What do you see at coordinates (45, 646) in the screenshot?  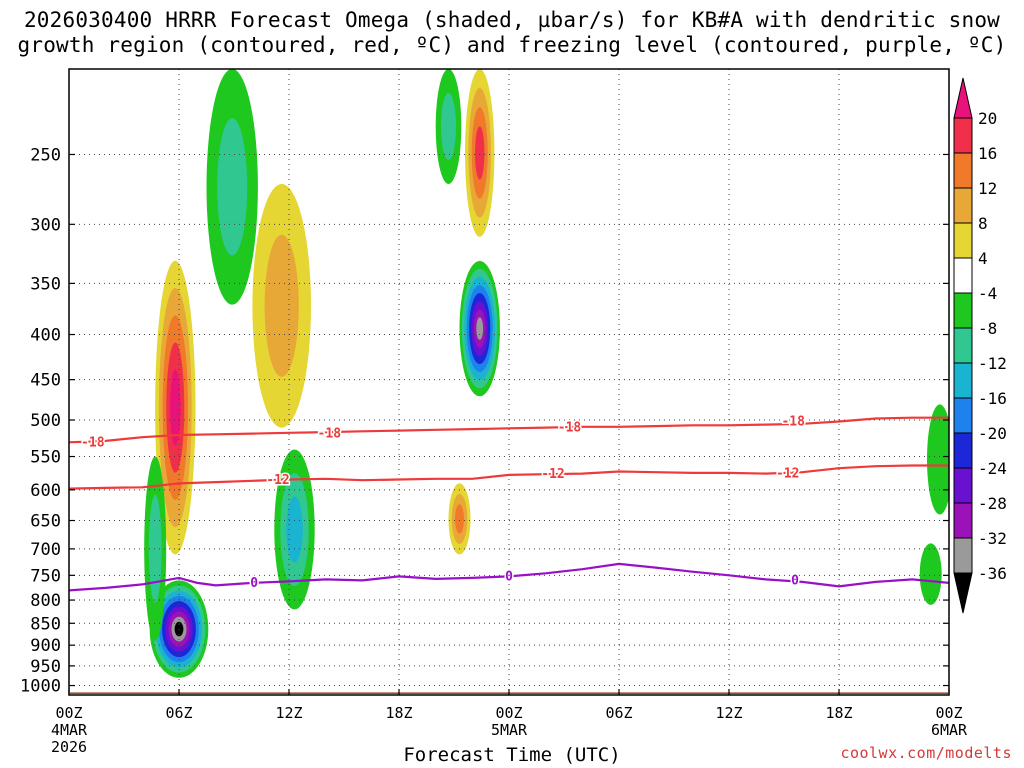 I see `y-tick-label: 900` at bounding box center [45, 646].